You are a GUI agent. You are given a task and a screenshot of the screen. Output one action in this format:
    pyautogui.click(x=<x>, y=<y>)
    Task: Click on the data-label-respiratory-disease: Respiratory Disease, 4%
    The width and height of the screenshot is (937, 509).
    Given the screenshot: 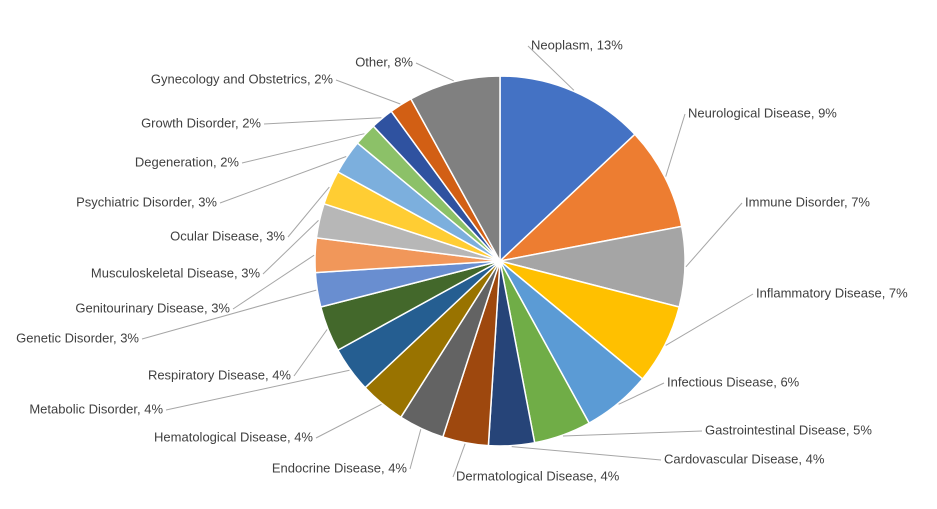 What is the action you would take?
    pyautogui.click(x=219, y=374)
    